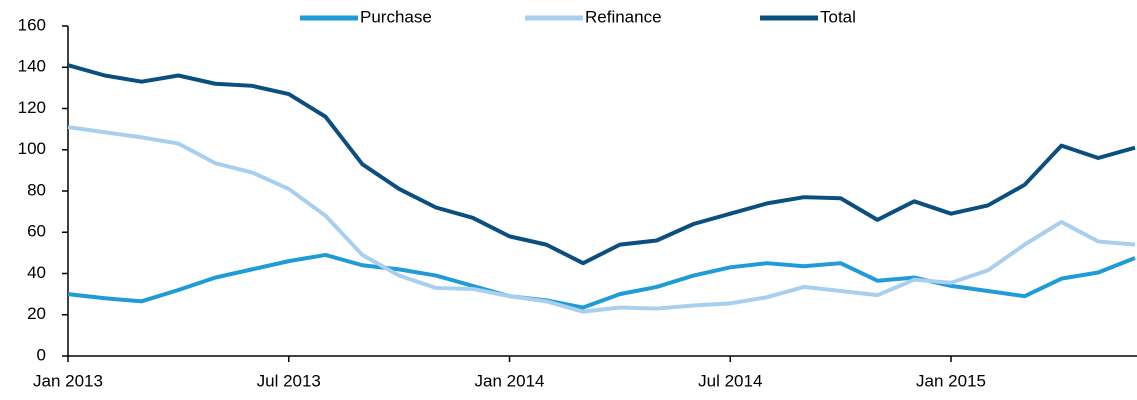 This screenshot has width=1137, height=400. Describe the element at coordinates (36, 272) in the screenshot. I see `y-tick-label: 40` at that location.